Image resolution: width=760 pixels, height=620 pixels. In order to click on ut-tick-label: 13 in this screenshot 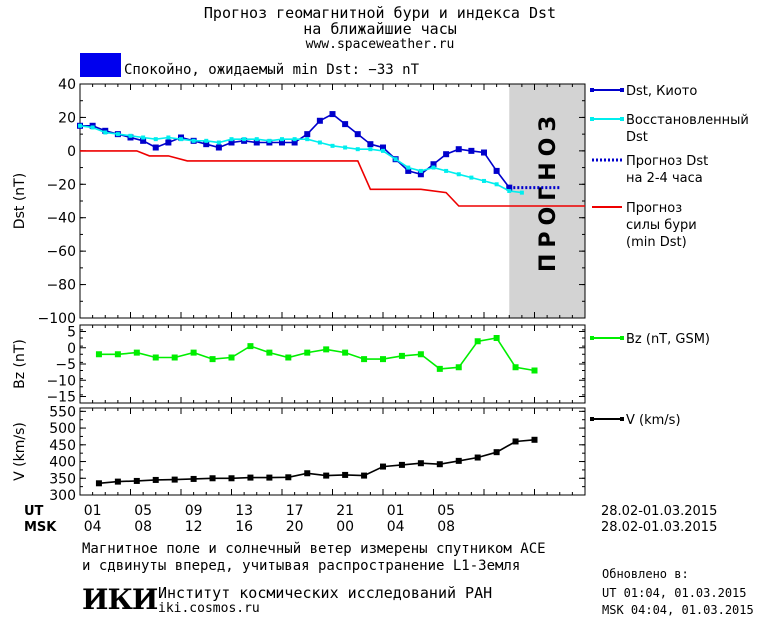, I will do `click(244, 511)`.